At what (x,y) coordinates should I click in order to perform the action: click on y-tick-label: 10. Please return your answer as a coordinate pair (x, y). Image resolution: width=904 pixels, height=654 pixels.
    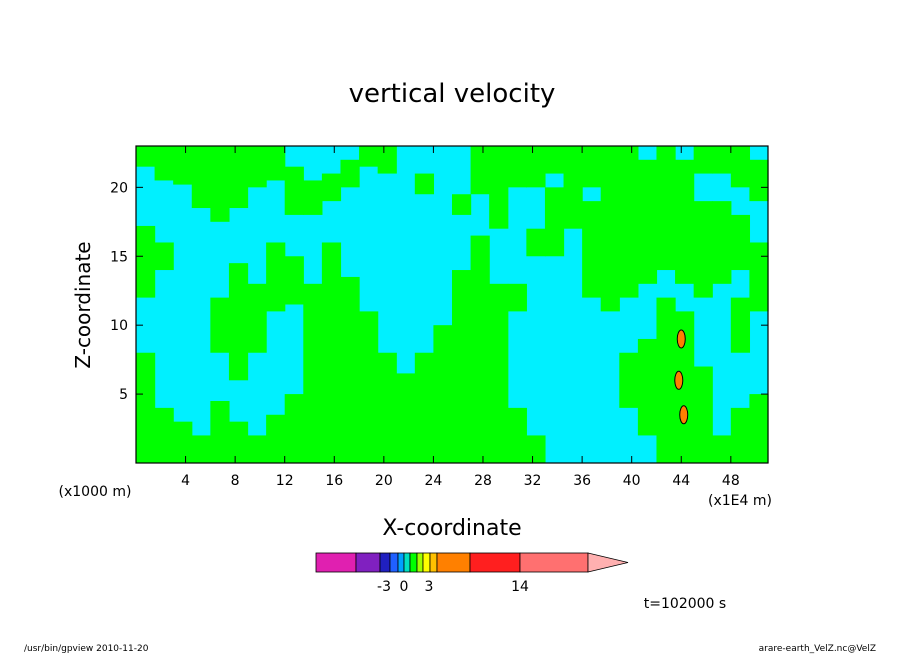
    Looking at the image, I should click on (119, 326).